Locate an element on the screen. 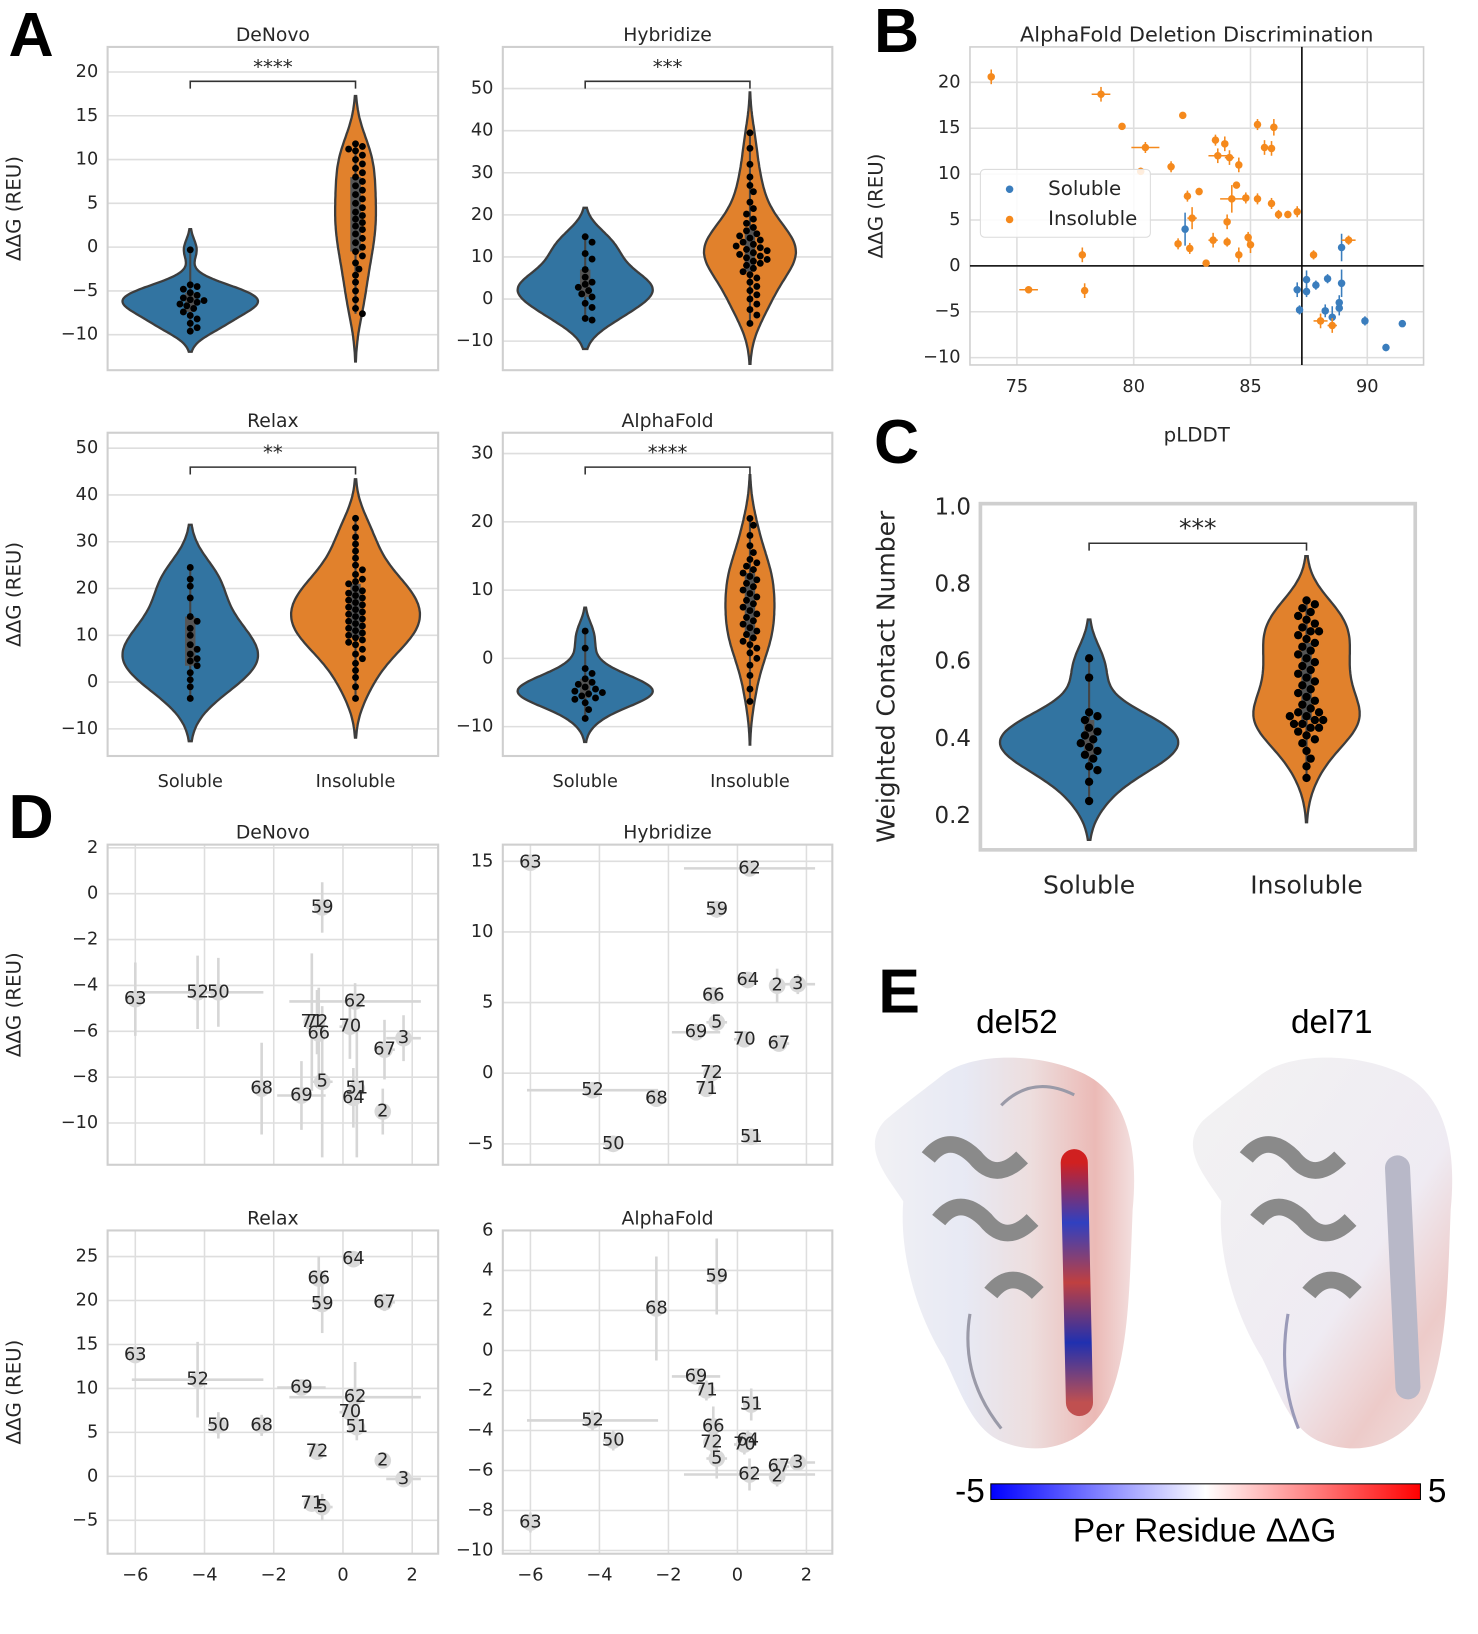  y-tick-label: 0.6 is located at coordinates (953, 662).